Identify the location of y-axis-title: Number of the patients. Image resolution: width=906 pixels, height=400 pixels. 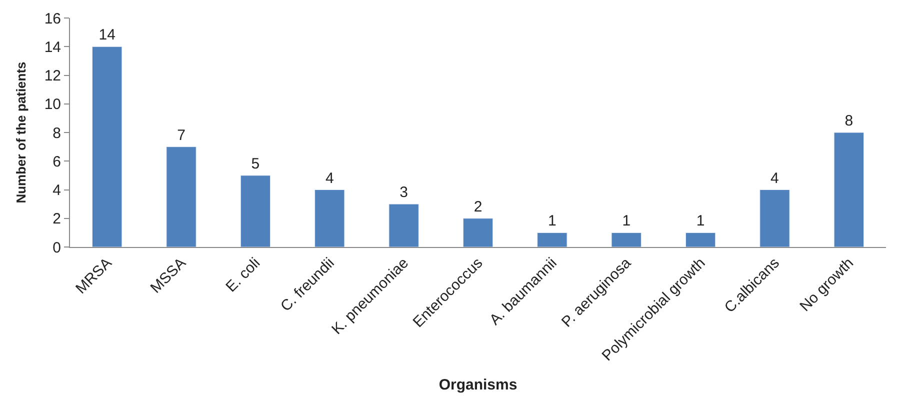
(20, 133).